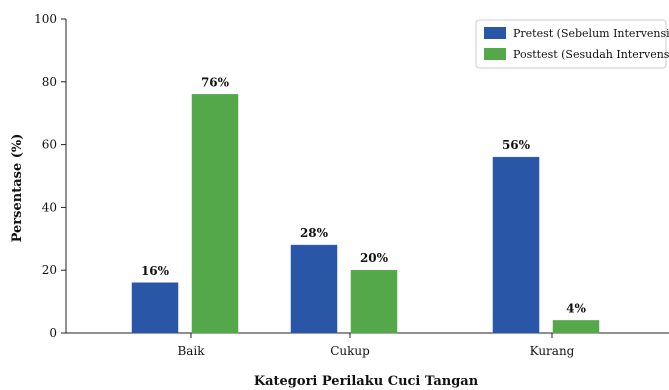  I want to click on y-tick-label: 40, so click(49, 207).